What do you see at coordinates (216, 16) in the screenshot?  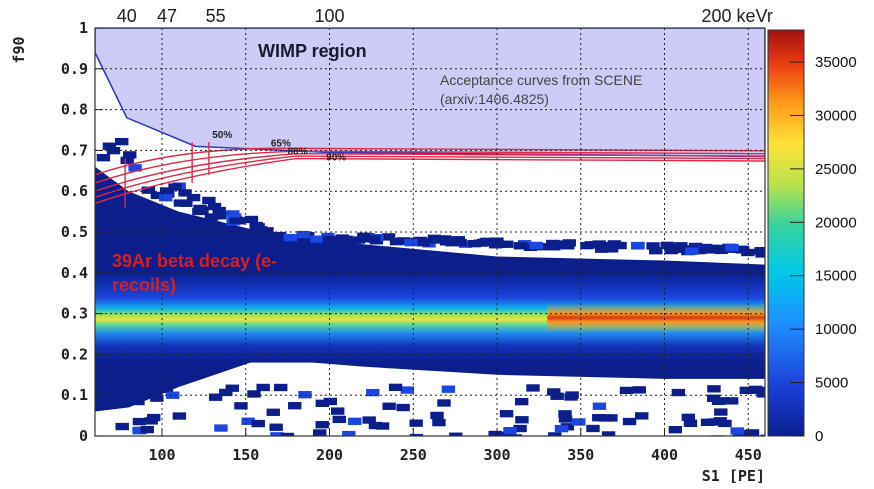 I see `top-axis-label: 55` at bounding box center [216, 16].